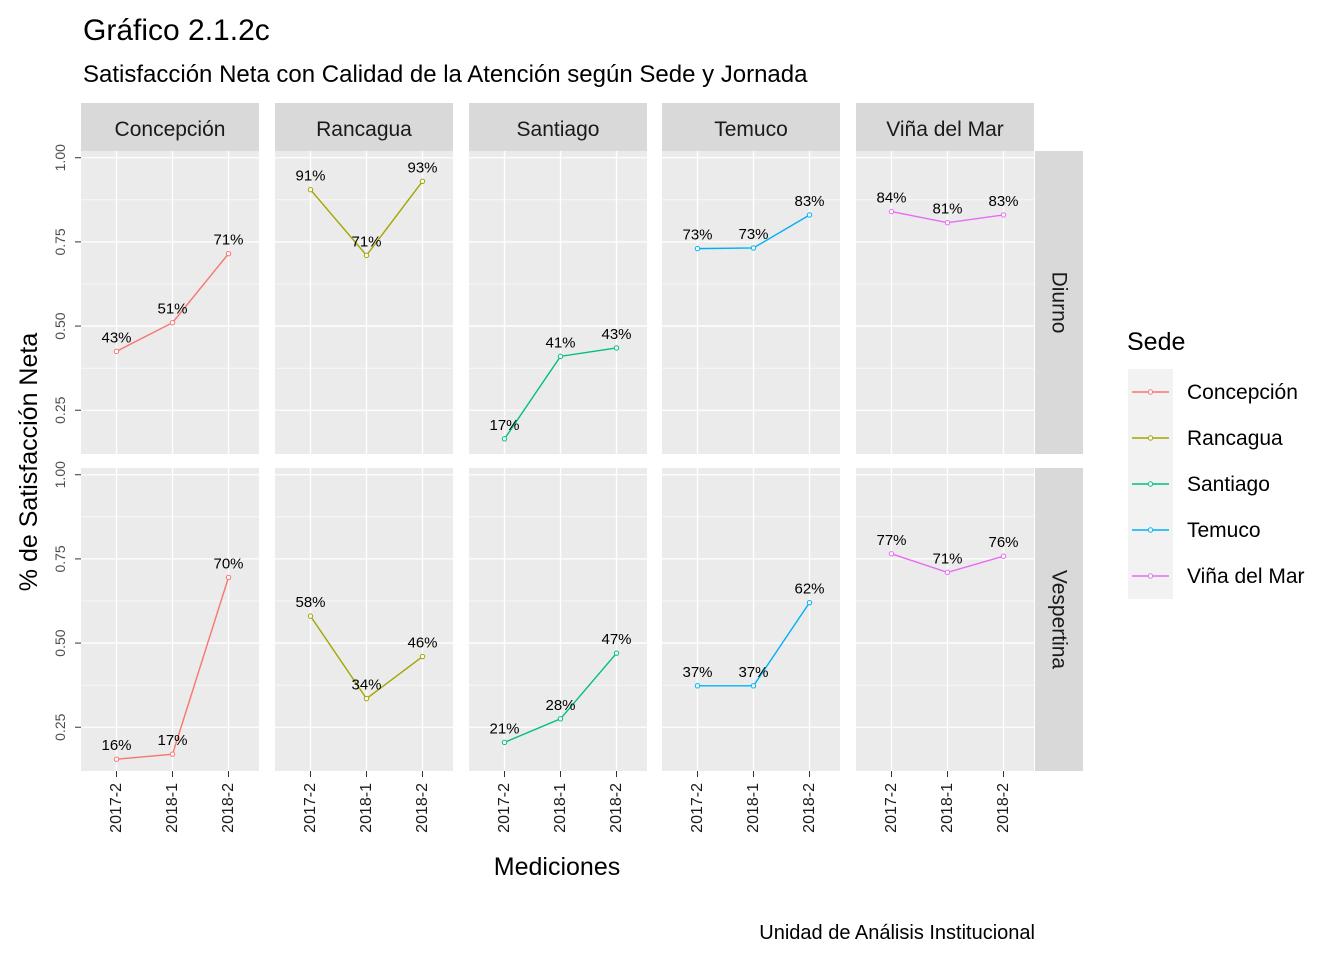  I want to click on legend-item-concepcion: Concepción, so click(1213, 392).